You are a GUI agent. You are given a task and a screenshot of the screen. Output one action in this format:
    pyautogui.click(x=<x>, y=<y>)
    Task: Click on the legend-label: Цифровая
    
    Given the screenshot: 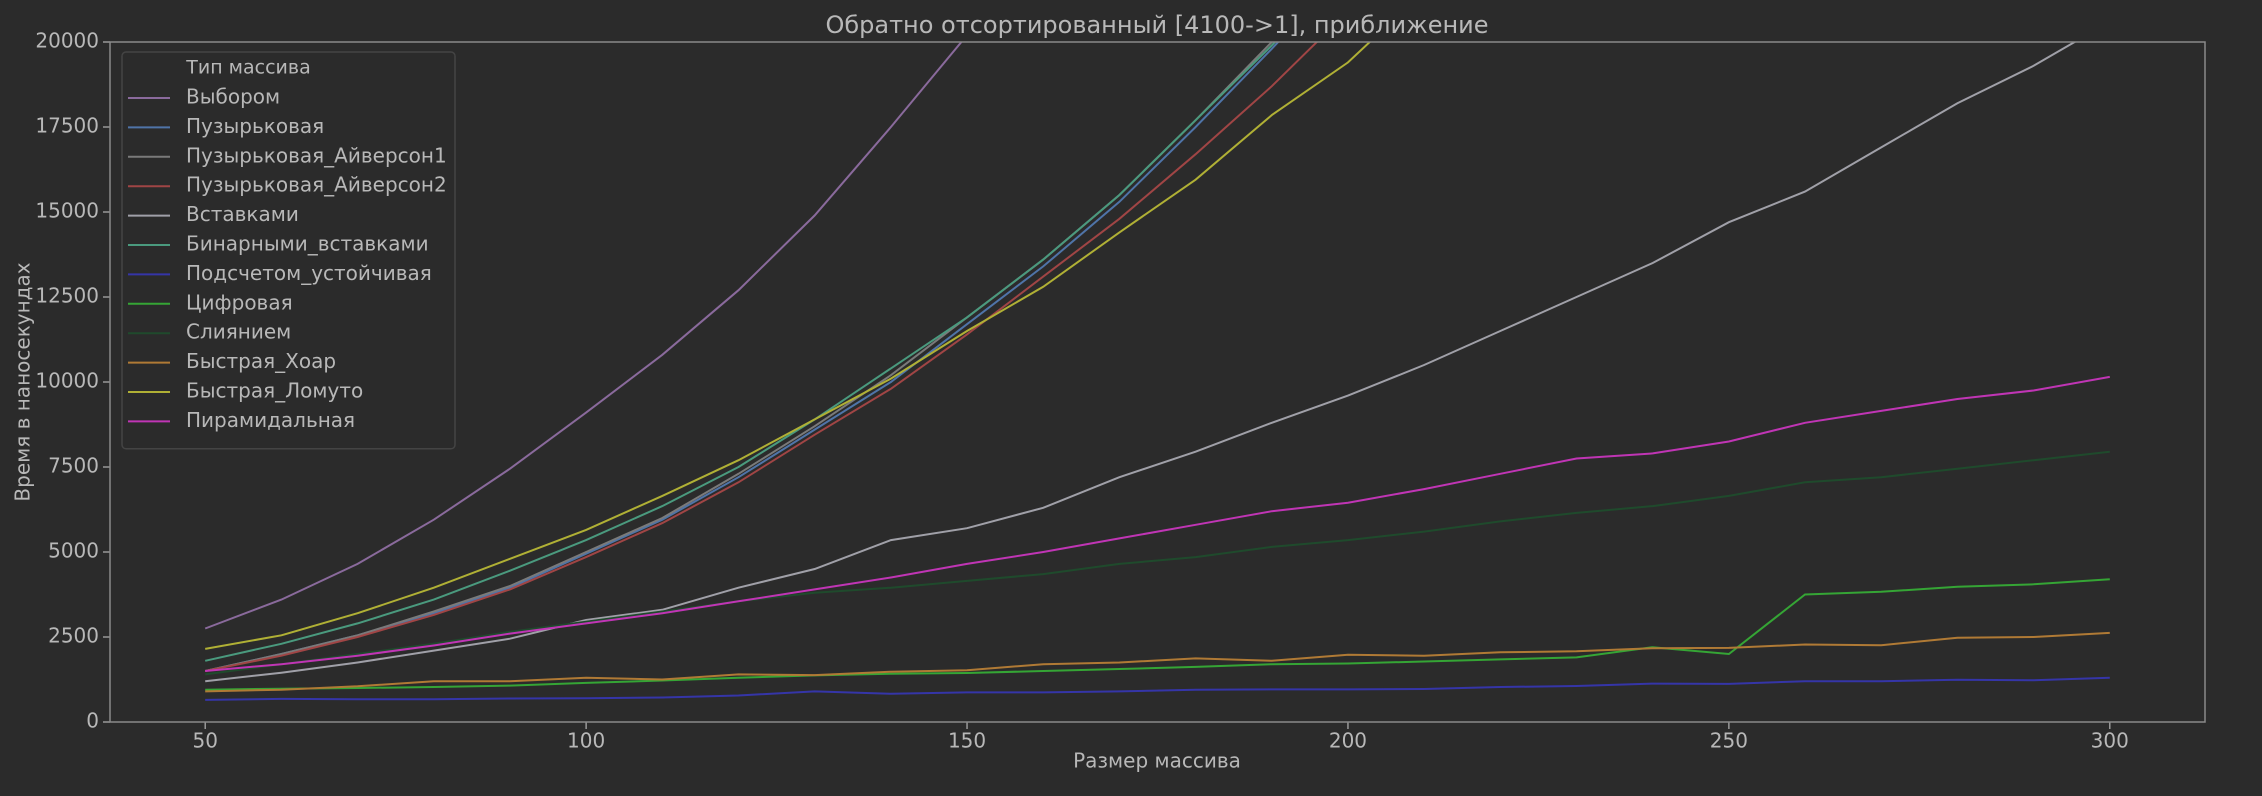 What is the action you would take?
    pyautogui.click(x=239, y=302)
    